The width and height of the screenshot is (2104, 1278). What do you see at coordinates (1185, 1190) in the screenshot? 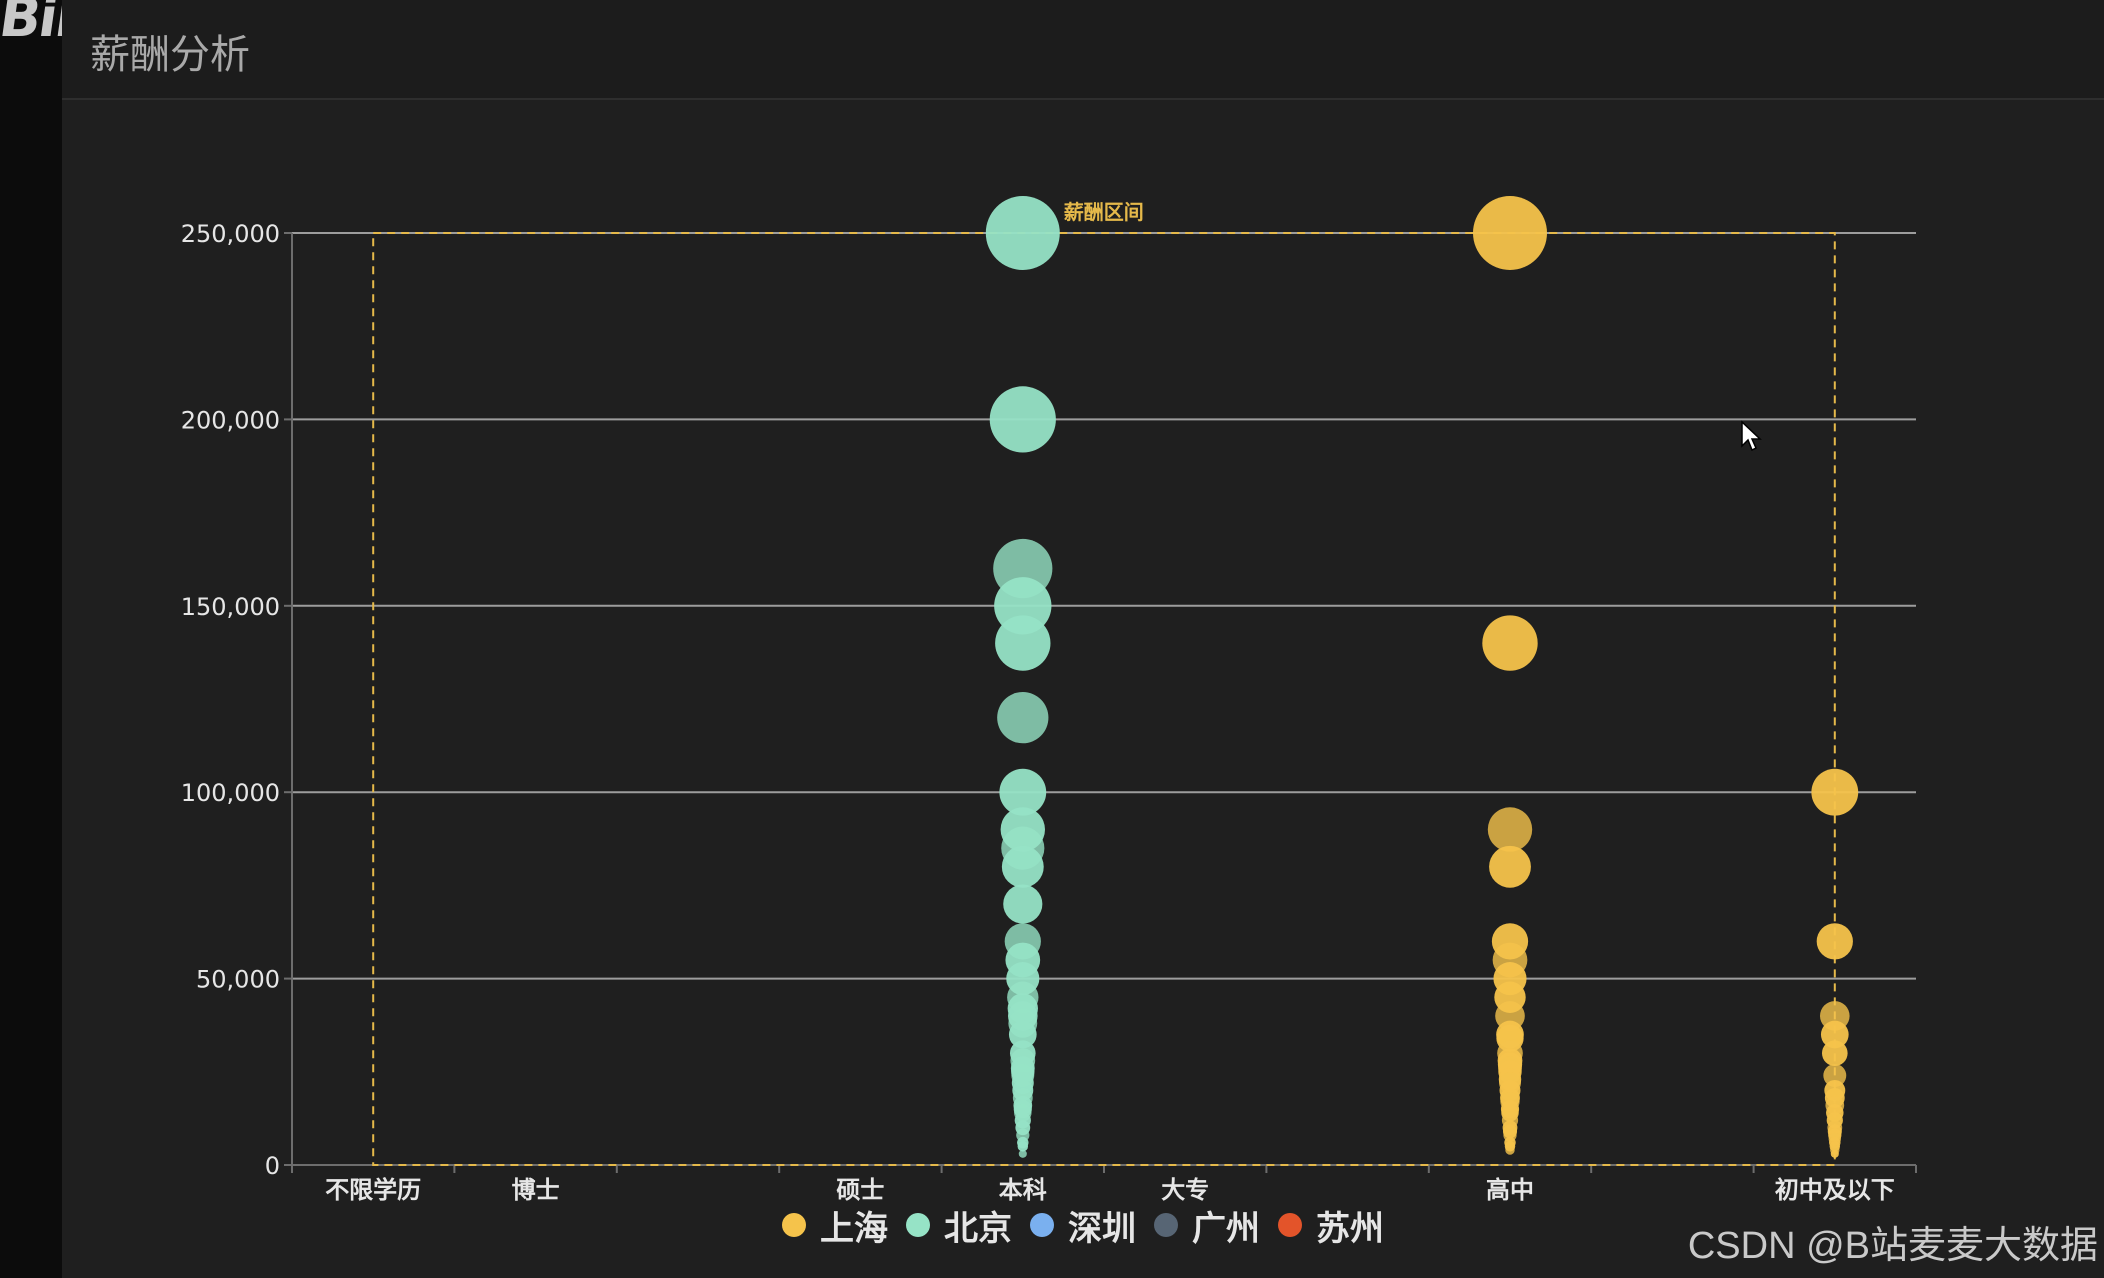
I see `x-tick-label: 大专` at bounding box center [1185, 1190].